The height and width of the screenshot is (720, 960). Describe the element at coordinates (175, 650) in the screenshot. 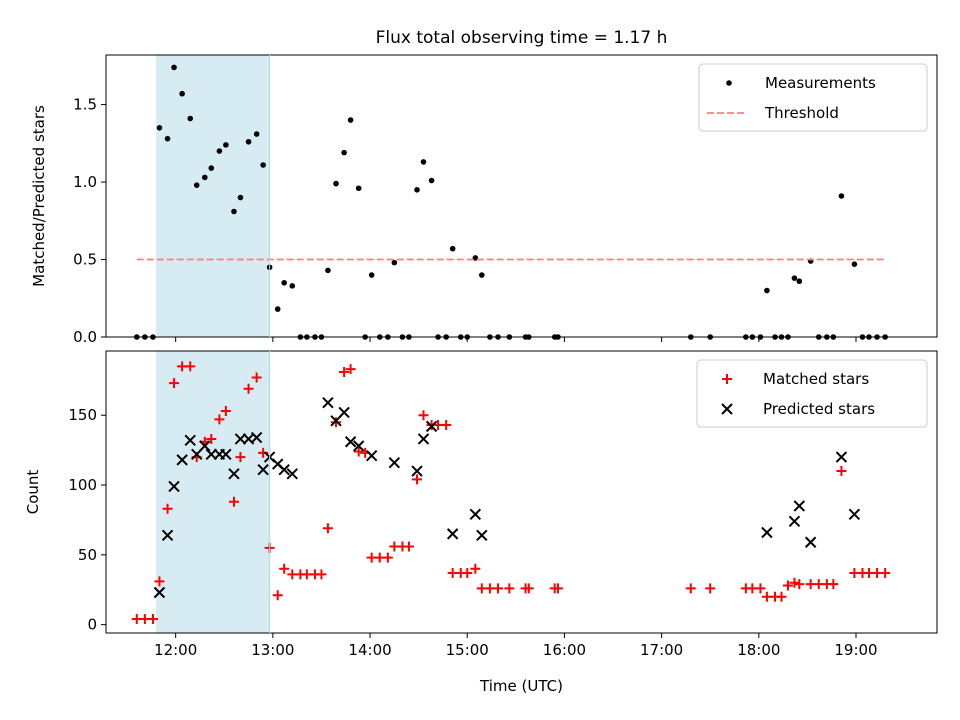

I see `x-tick-label: 12:00` at that location.